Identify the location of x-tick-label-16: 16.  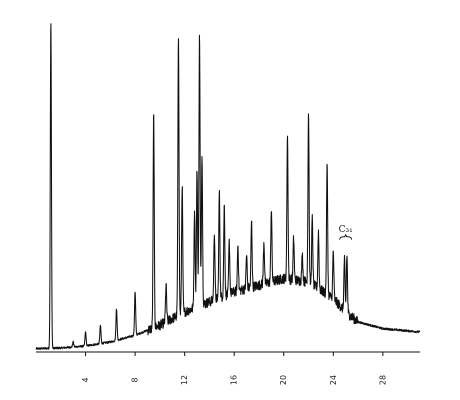
(234, 380).